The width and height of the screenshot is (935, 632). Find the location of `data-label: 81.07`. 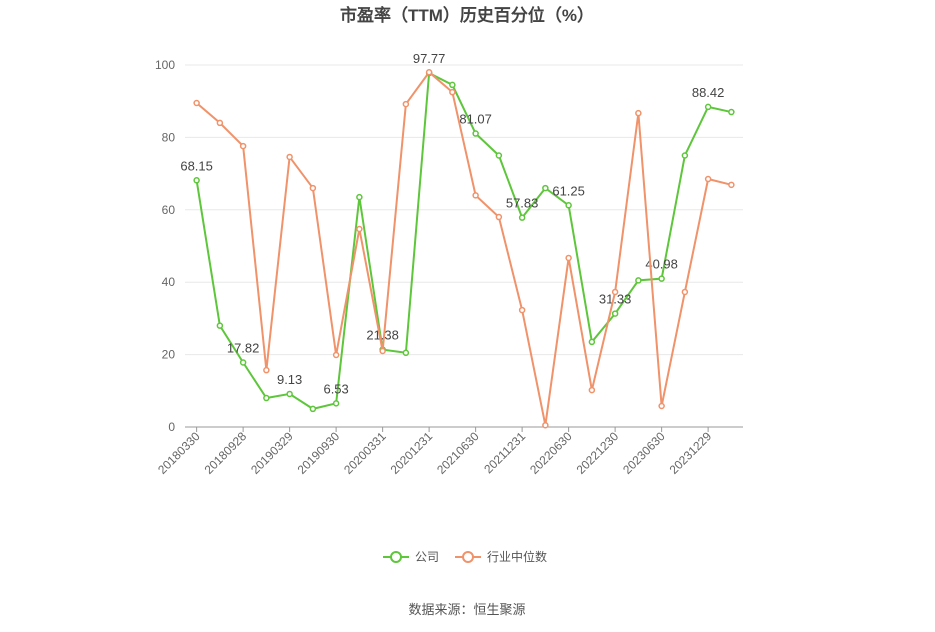

data-label: 81.07 is located at coordinates (475, 119).